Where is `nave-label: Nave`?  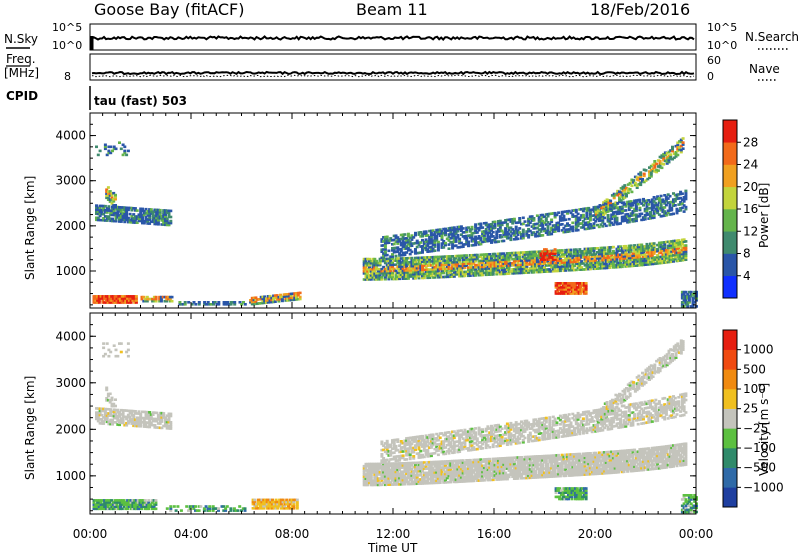 nave-label: Nave is located at coordinates (764, 69).